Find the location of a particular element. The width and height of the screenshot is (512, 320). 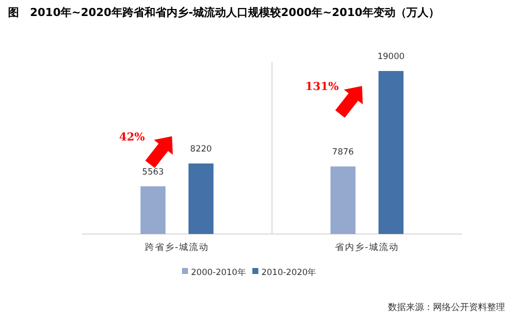

chart-title: 图 2010年~2020年跨省和省内乡-城流动人口规模较2000年~2010年变动（万人） is located at coordinates (224, 12).